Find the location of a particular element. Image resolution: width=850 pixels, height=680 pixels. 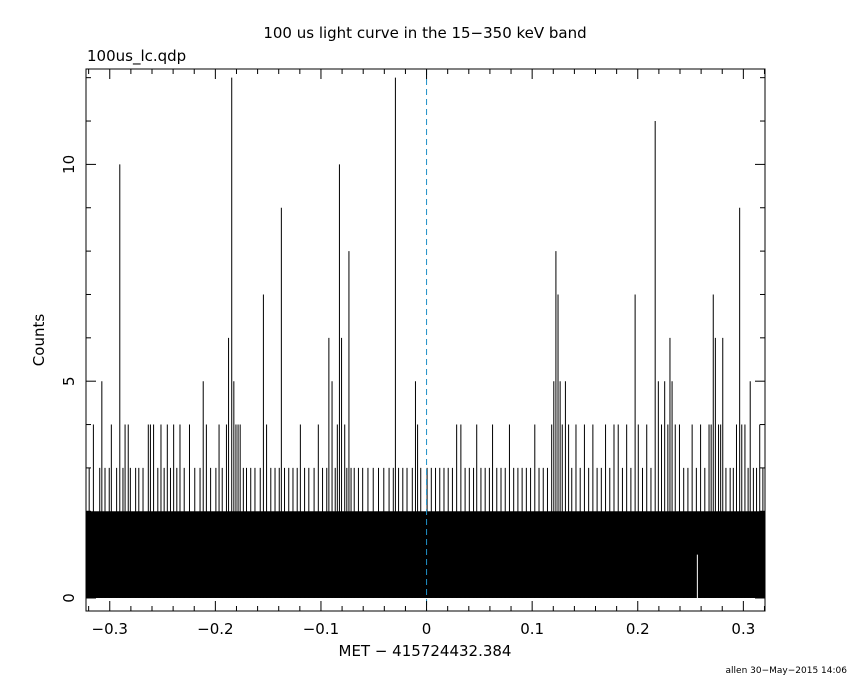

x-tick-label: −0.1 is located at coordinates (321, 629).